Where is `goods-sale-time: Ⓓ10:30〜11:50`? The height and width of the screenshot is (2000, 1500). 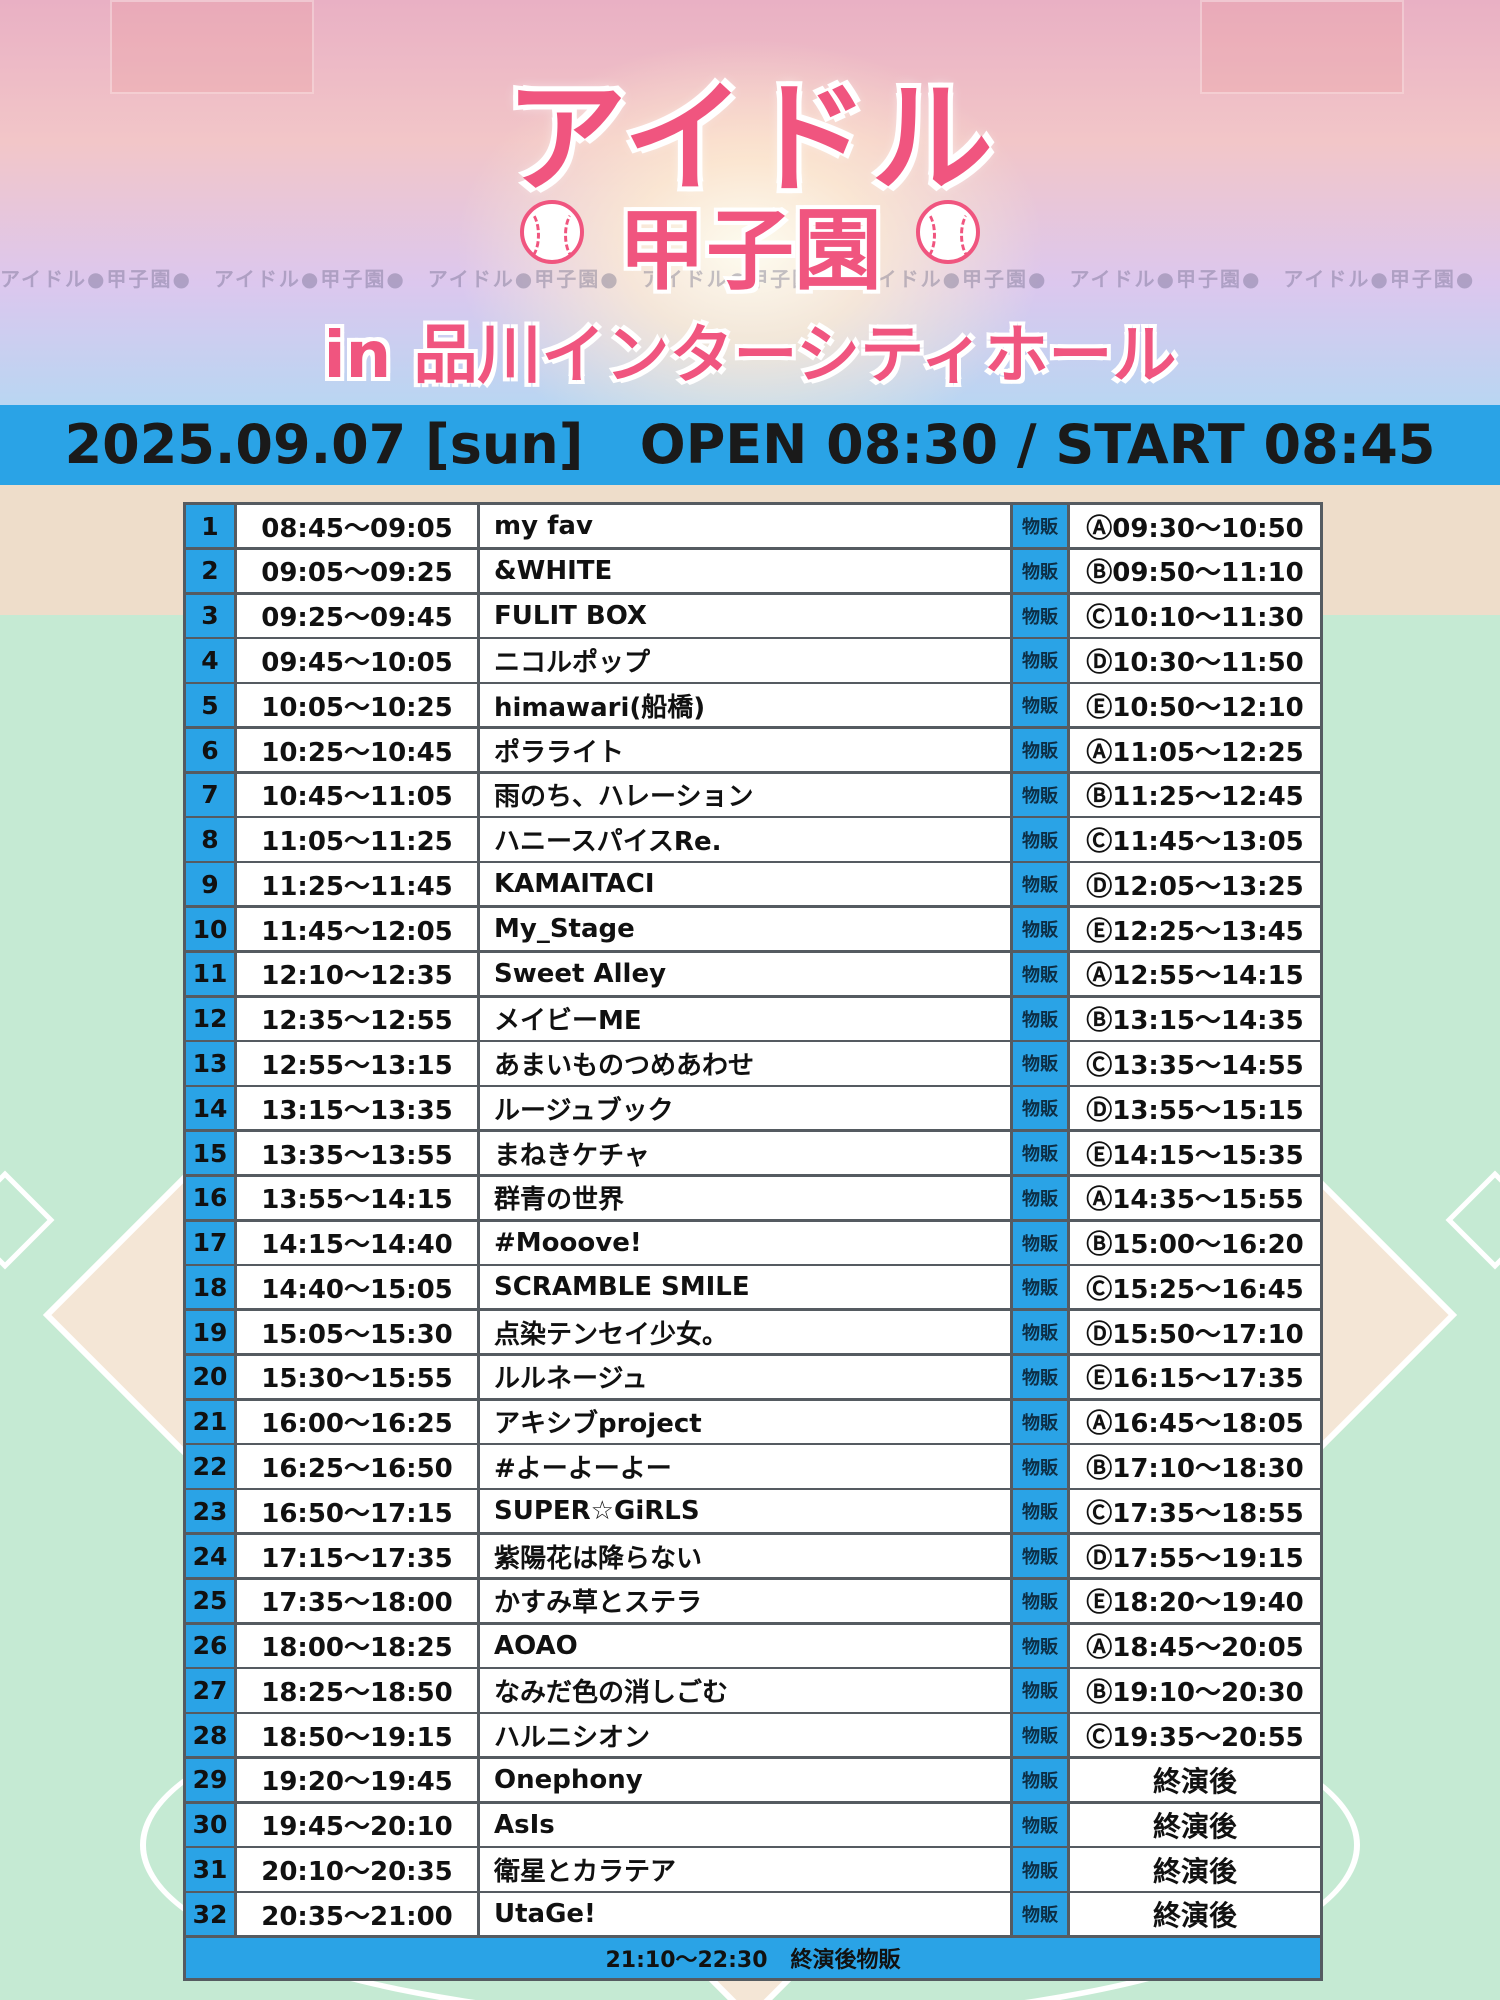 goods-sale-time: Ⓓ10:30〜11:50 is located at coordinates (1195, 660).